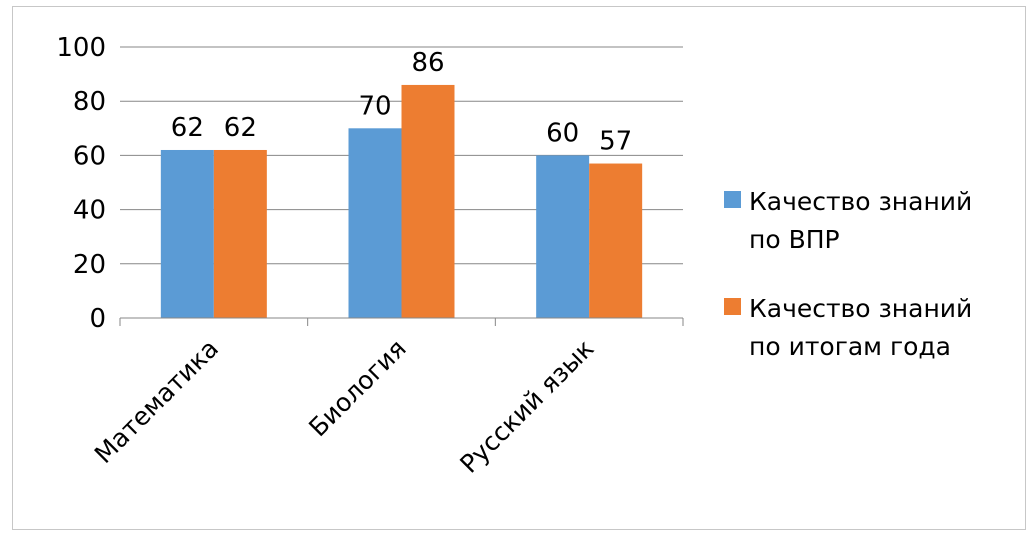  What do you see at coordinates (615, 142) in the screenshot?
I see `data-label: 57` at bounding box center [615, 142].